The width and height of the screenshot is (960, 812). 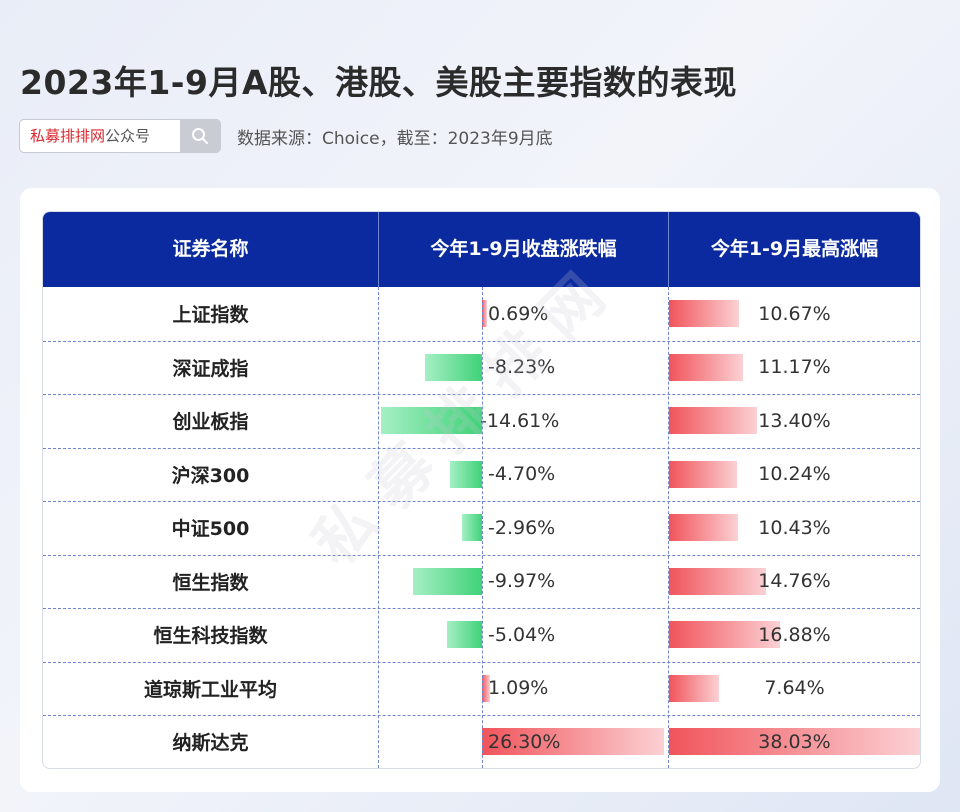 I want to click on table-row: 创业板指 -14.61% 13.40%, so click(x=481, y=421).